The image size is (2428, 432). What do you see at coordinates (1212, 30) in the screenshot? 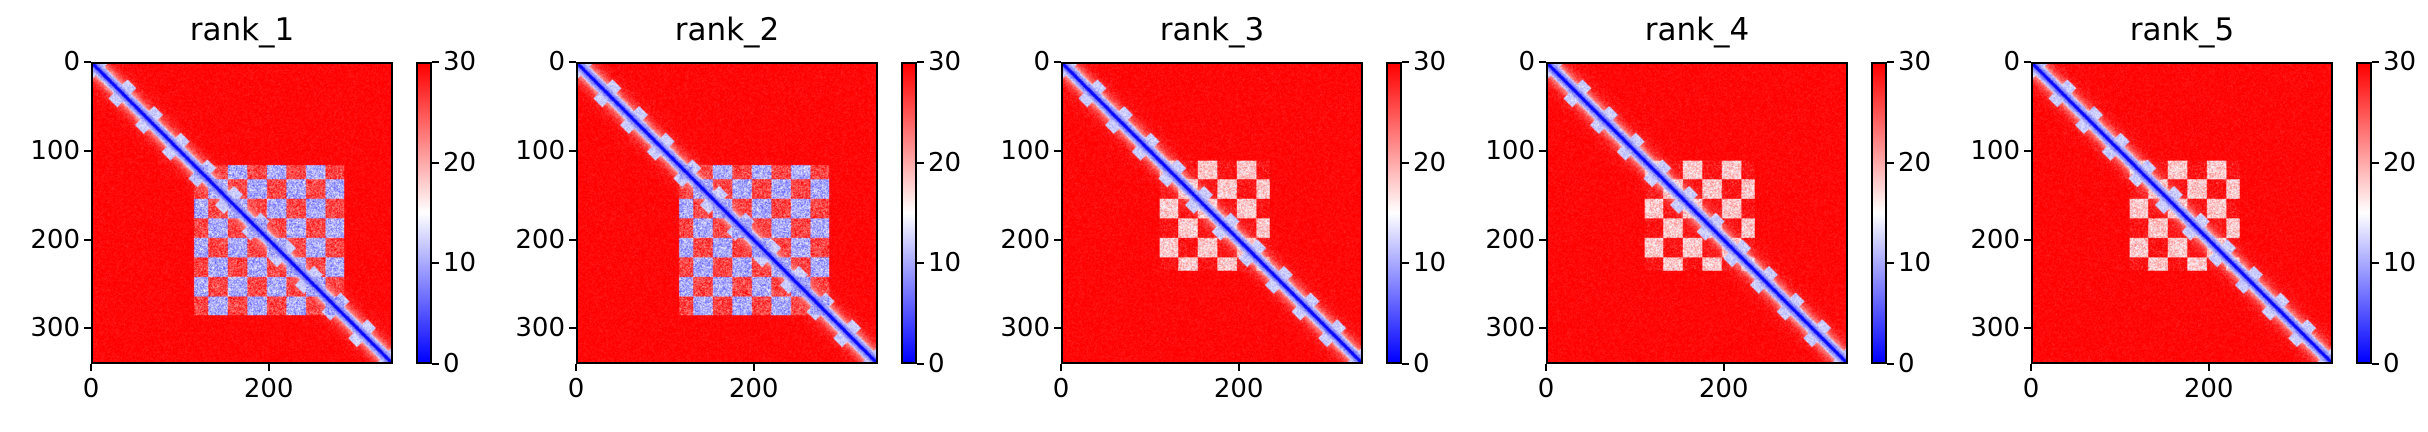
I see `chart-title: rank_3` at bounding box center [1212, 30].